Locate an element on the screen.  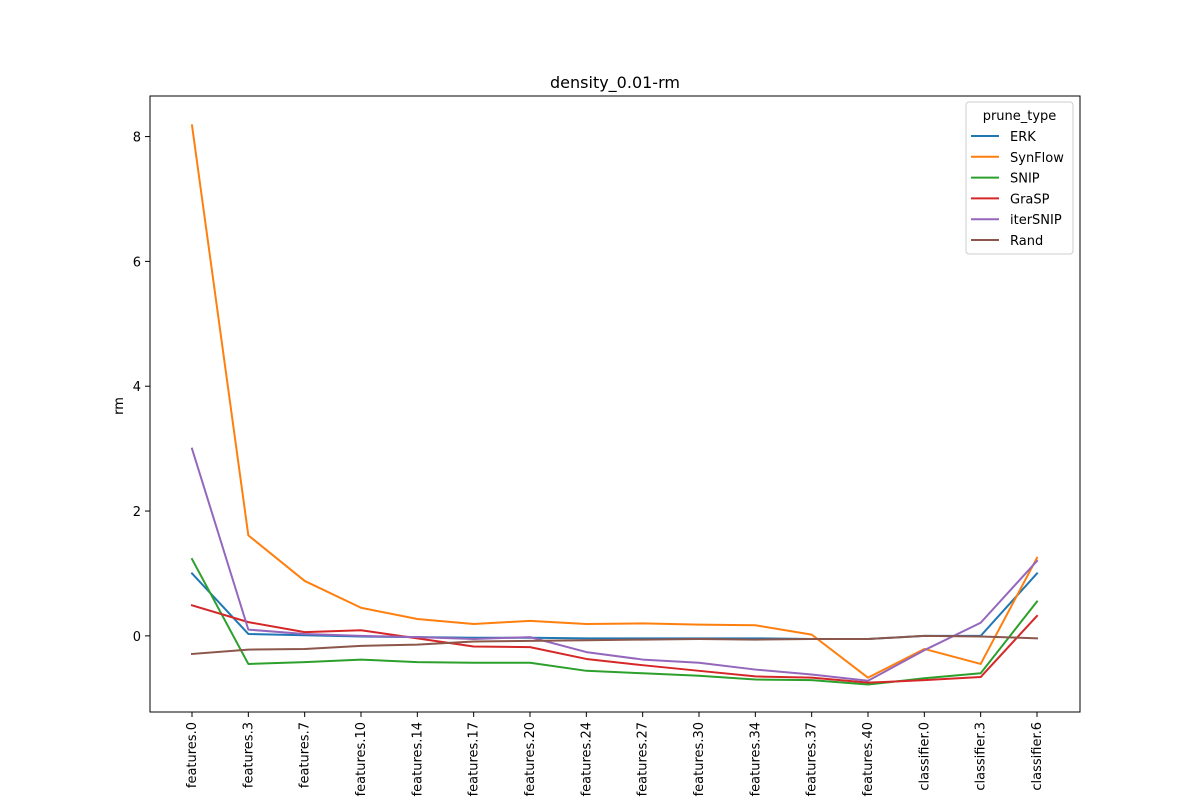
x-tick-label: features.14 is located at coordinates (417, 759).